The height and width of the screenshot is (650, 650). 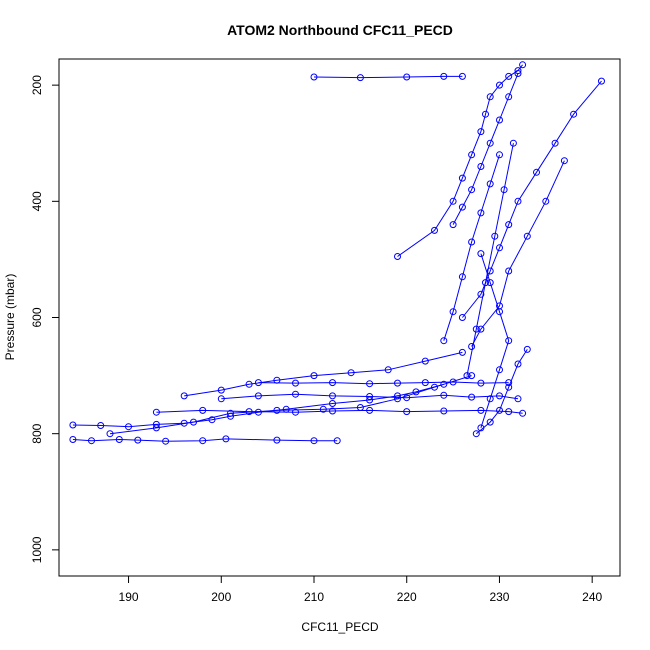 What do you see at coordinates (10, 317) in the screenshot?
I see `y-axis-label: Pressure (mbar)` at bounding box center [10, 317].